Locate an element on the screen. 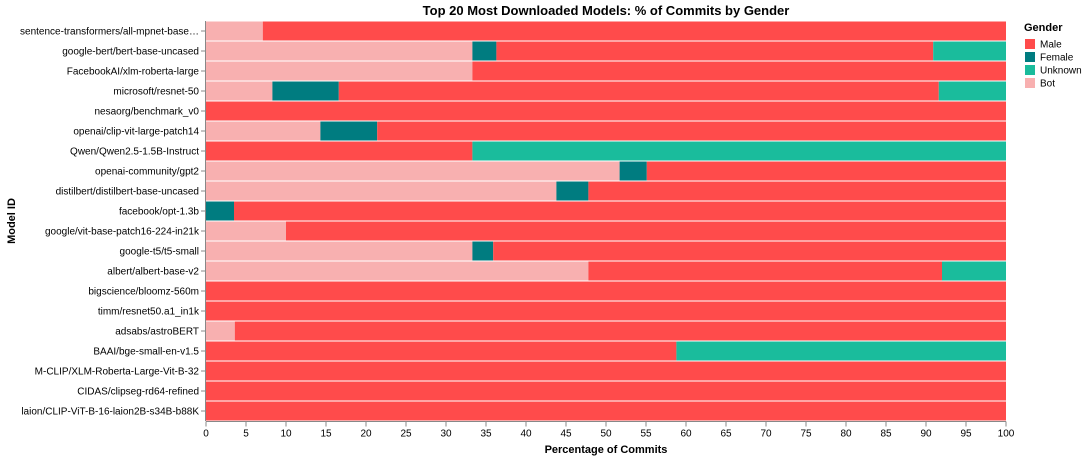 The width and height of the screenshot is (1087, 464). legend-label-male: Male is located at coordinates (1051, 45).